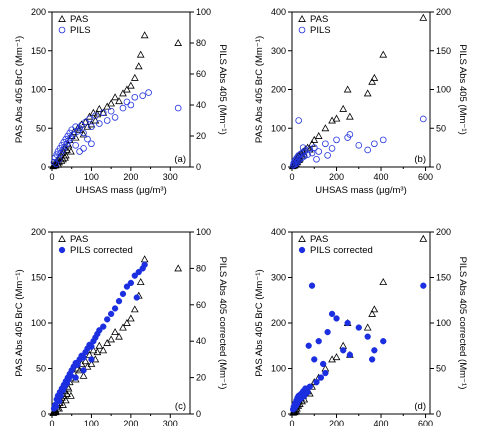  Describe the element at coordinates (320, 30) in the screenshot. I see `legend-label: PILS` at that location.